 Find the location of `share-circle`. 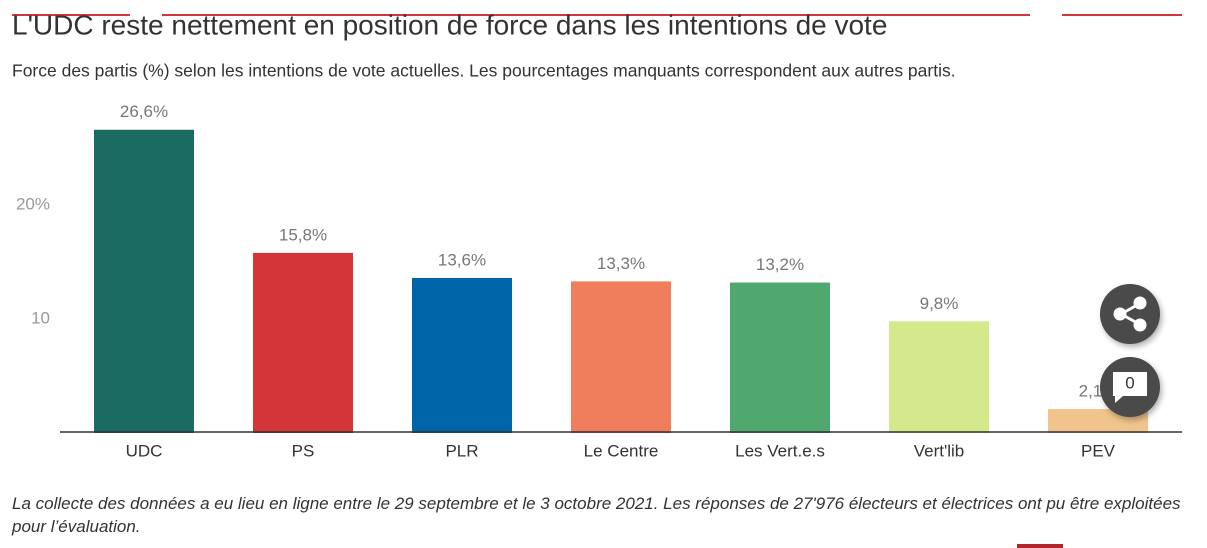

share-circle is located at coordinates (1130, 314).